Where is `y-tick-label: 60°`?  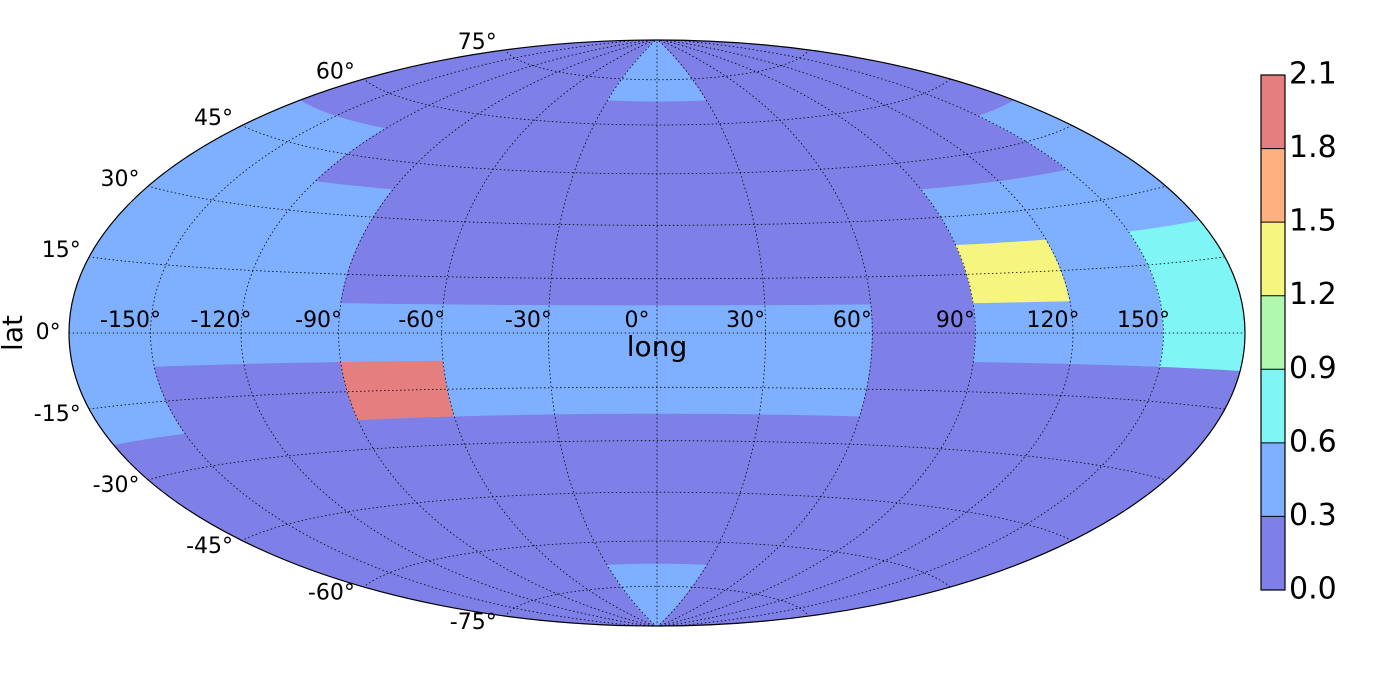
y-tick-label: 60° is located at coordinates (335, 71).